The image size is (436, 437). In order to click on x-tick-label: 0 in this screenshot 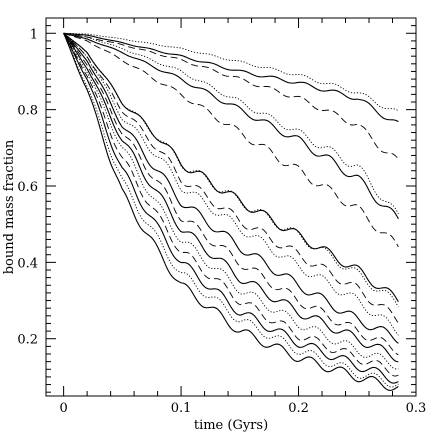, I will do `click(63, 408)`.